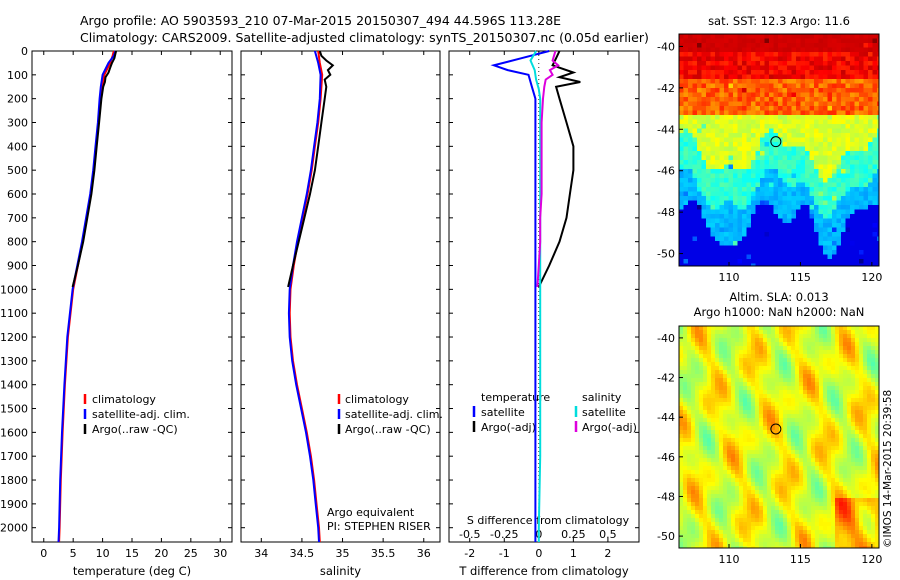  What do you see at coordinates (371, 512) in the screenshot?
I see `annotation-argo-equivalent: Argo equivalent` at bounding box center [371, 512].